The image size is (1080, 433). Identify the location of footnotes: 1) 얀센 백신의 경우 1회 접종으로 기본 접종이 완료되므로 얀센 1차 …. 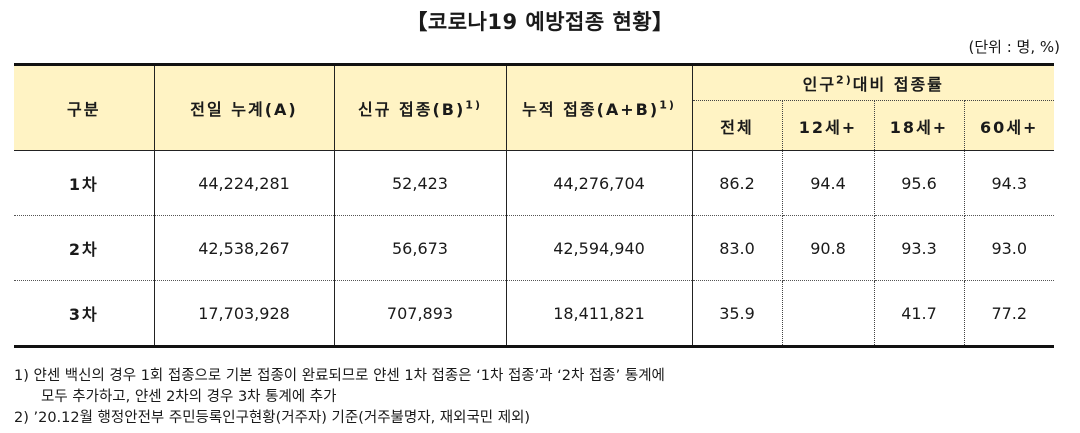
(339, 397).